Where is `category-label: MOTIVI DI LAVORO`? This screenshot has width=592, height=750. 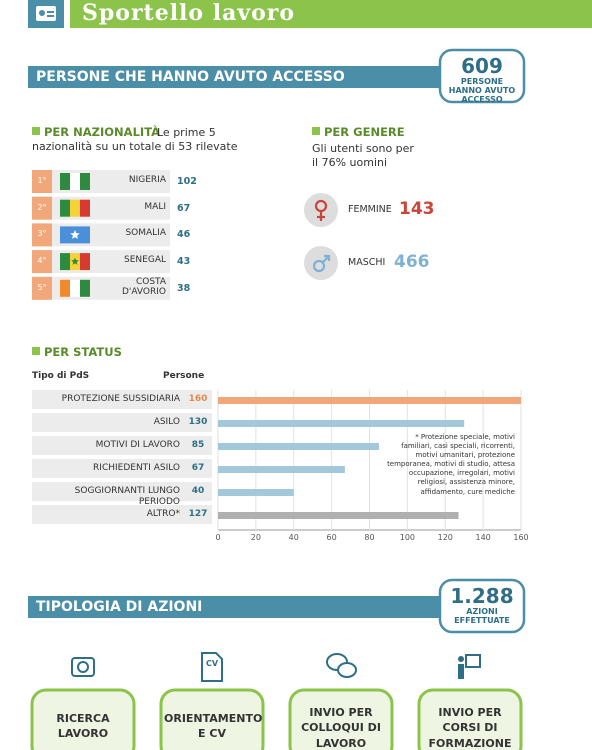 category-label: MOTIVI DI LAVORO is located at coordinates (137, 445).